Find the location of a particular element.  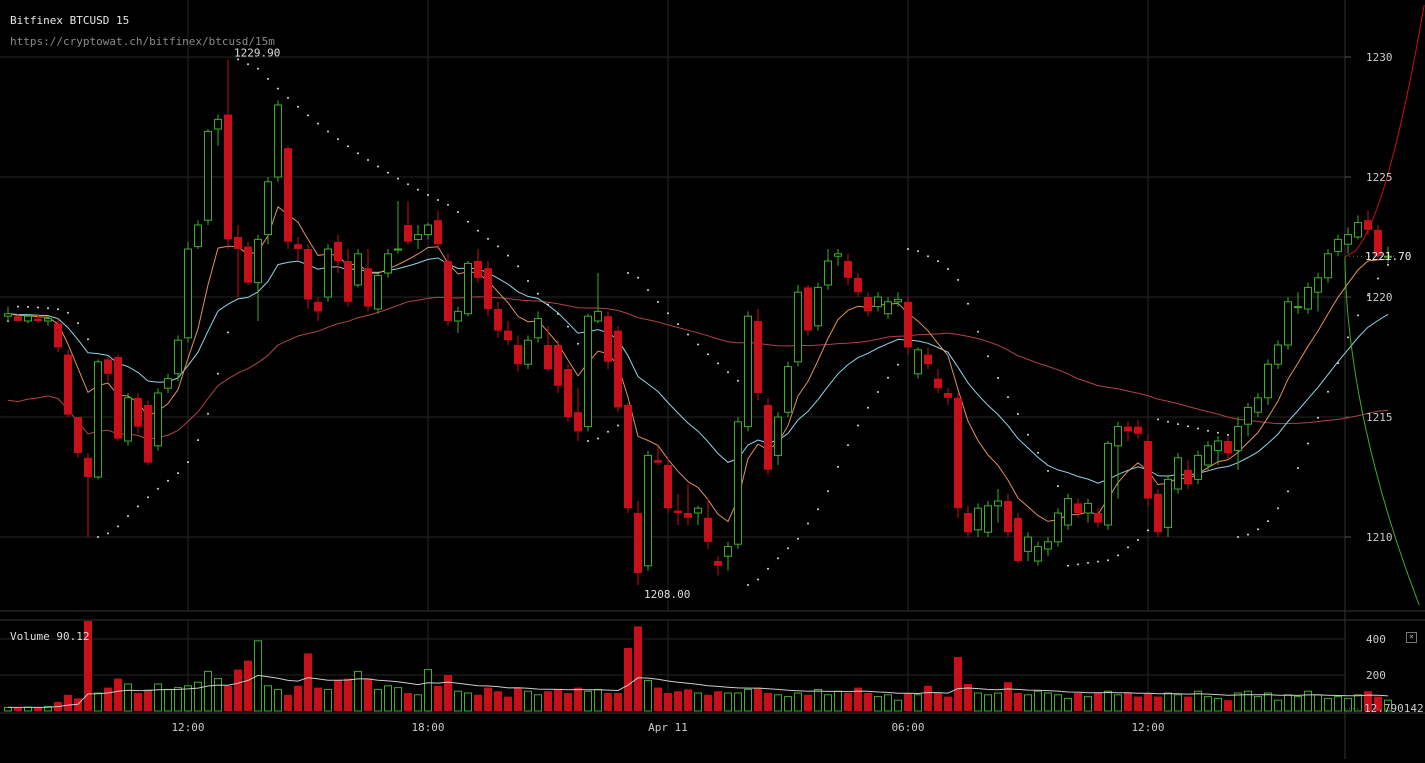

chart-url: https://cryptowat.ch/bitfinex/btcusd/15m is located at coordinates (142, 41).